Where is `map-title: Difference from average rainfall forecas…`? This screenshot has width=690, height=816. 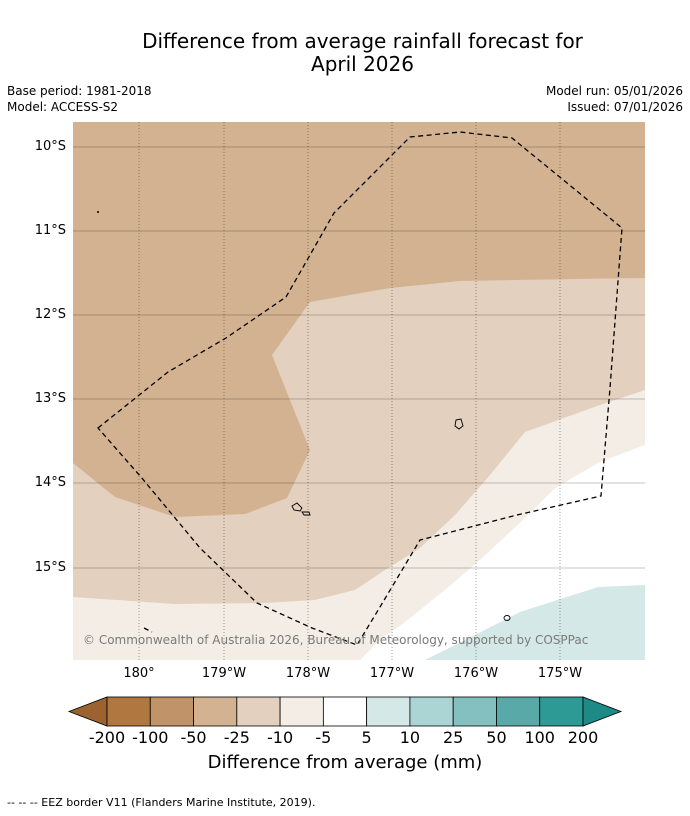 map-title: Difference from average rainfall forecas… is located at coordinates (345, 53).